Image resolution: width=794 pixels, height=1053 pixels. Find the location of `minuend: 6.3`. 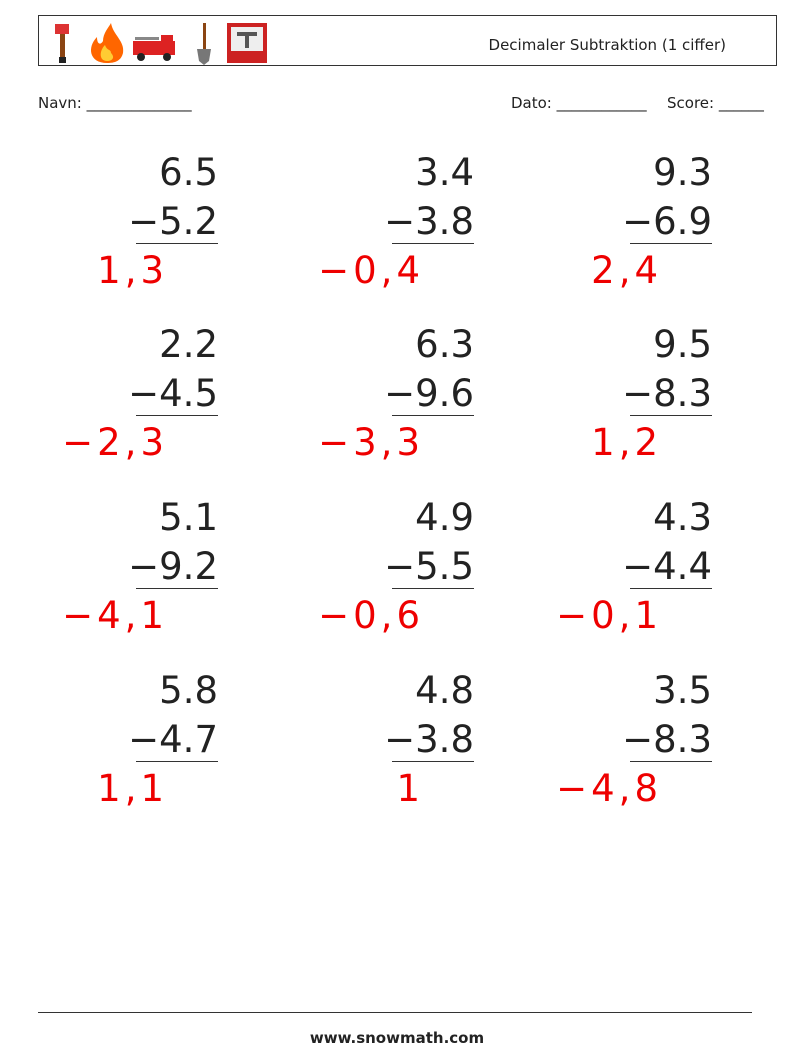

minuend: 6.3 is located at coordinates (444, 344).